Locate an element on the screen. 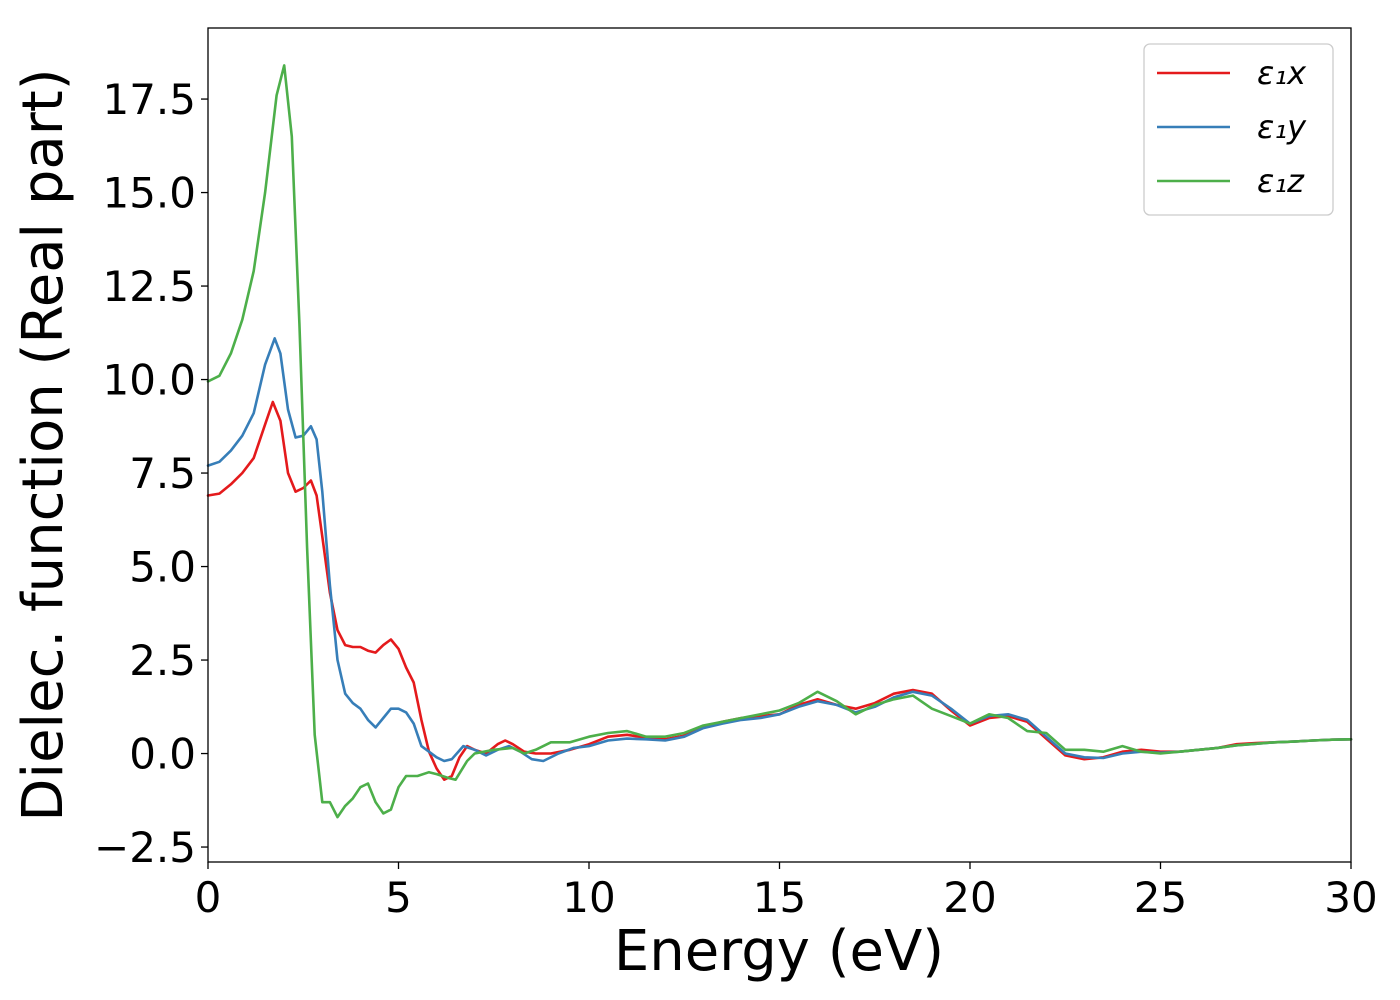 Image resolution: width=1400 pixels, height=1000 pixels. legend-box is located at coordinates (1238, 129).